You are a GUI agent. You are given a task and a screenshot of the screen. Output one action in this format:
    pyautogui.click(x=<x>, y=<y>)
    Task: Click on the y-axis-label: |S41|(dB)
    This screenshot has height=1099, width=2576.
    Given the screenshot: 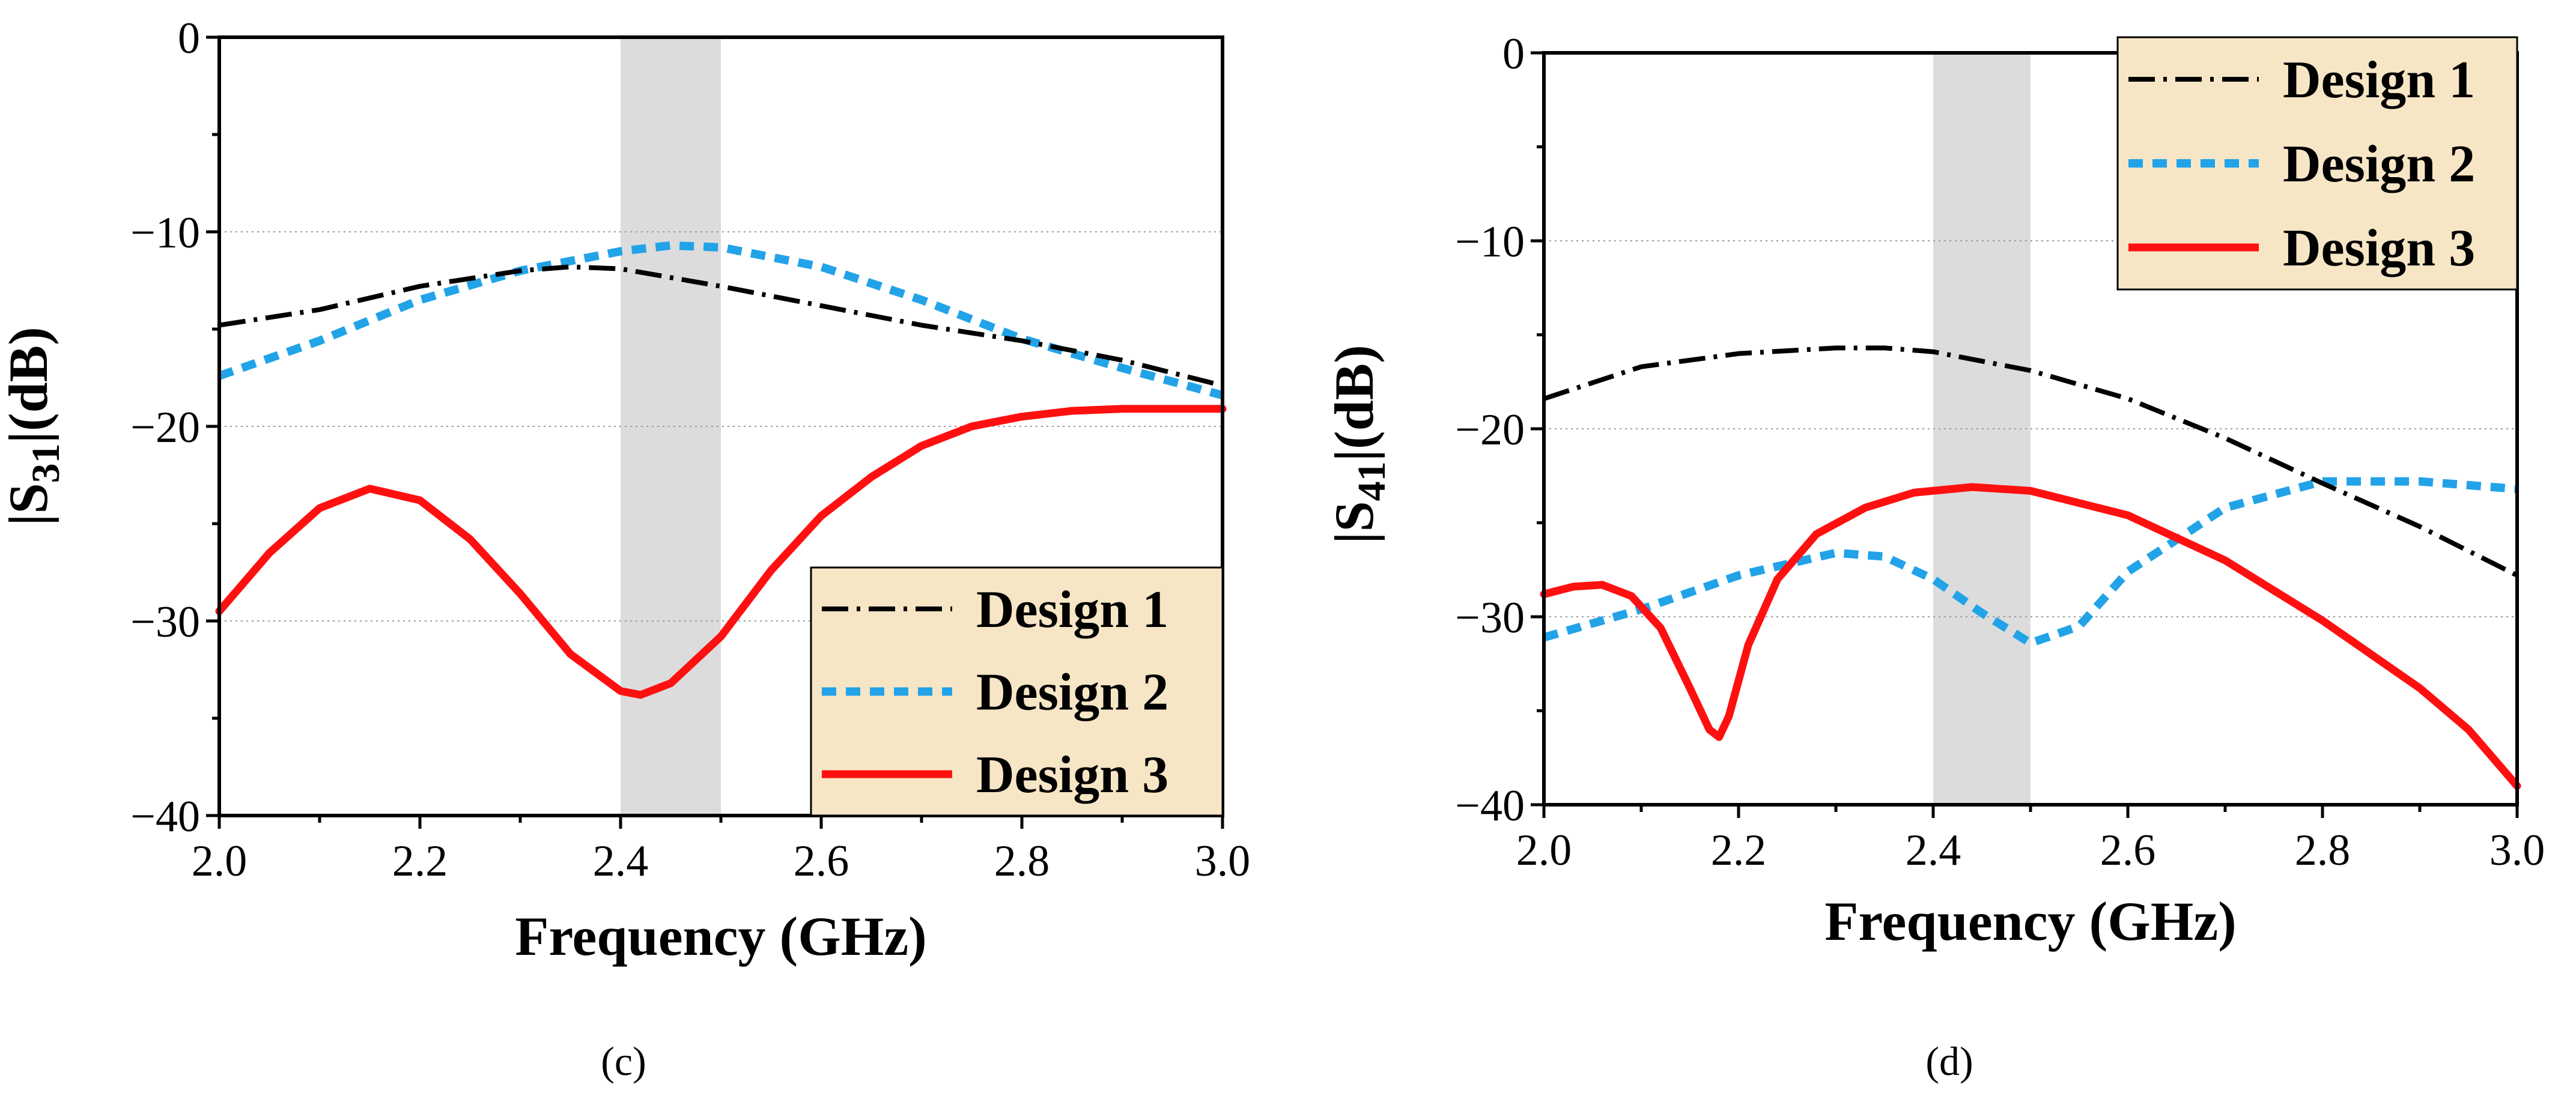 What is the action you would take?
    pyautogui.click(x=1359, y=445)
    